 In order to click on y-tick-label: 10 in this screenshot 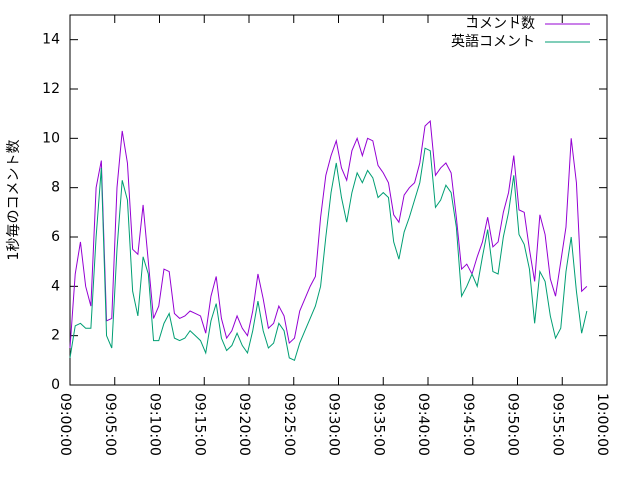, I will do `click(51, 138)`.